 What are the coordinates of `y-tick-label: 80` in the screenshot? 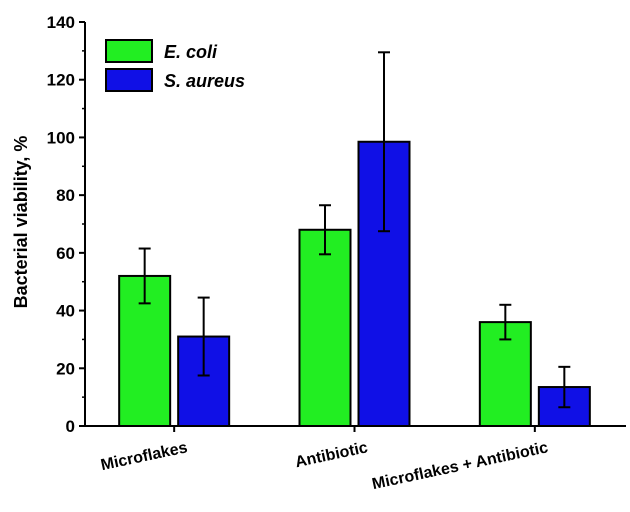 It's located at (65, 195).